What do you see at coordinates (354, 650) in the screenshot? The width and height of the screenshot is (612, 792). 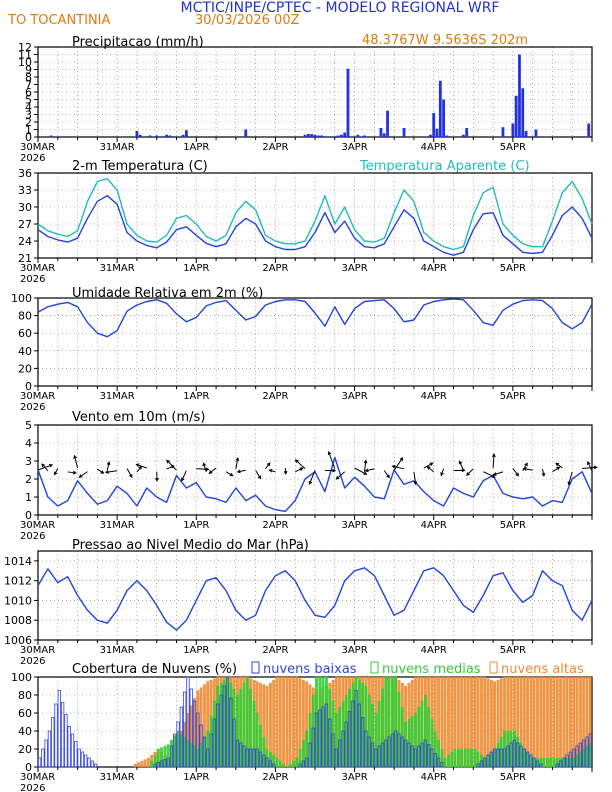 I see `pressure-xtick-label: 3APR` at bounding box center [354, 650].